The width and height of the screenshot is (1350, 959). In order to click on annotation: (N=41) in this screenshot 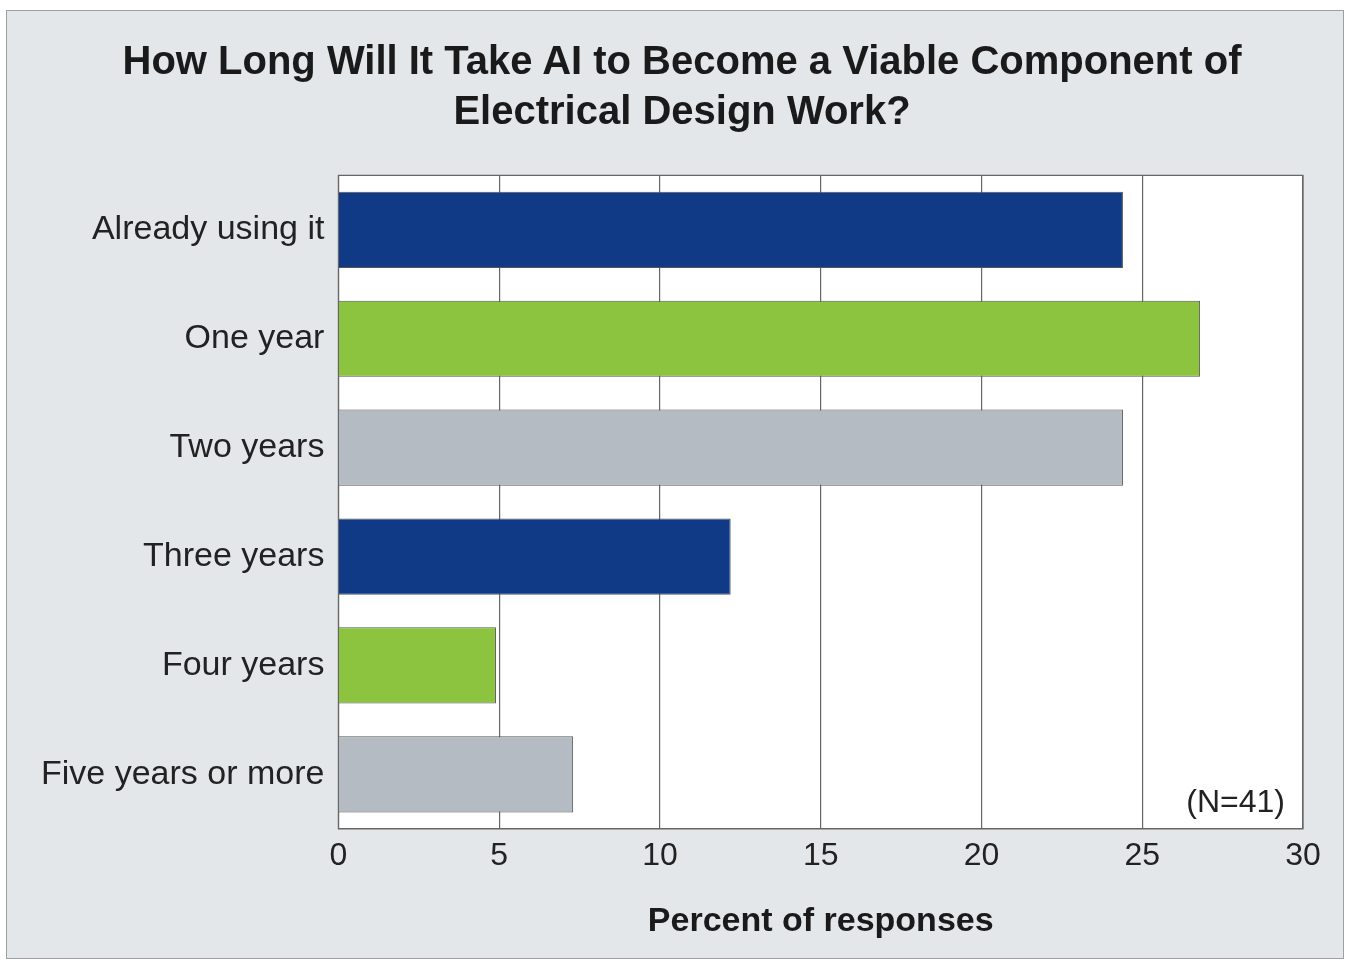, I will do `click(1235, 800)`.